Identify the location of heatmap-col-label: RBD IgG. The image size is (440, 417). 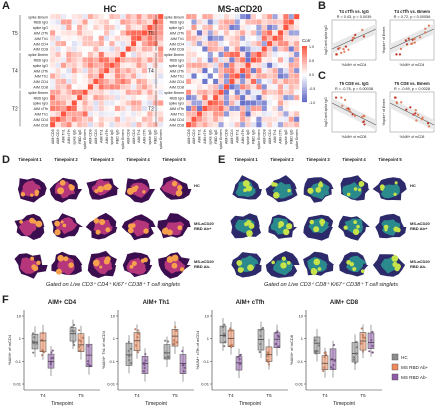
(80, 136).